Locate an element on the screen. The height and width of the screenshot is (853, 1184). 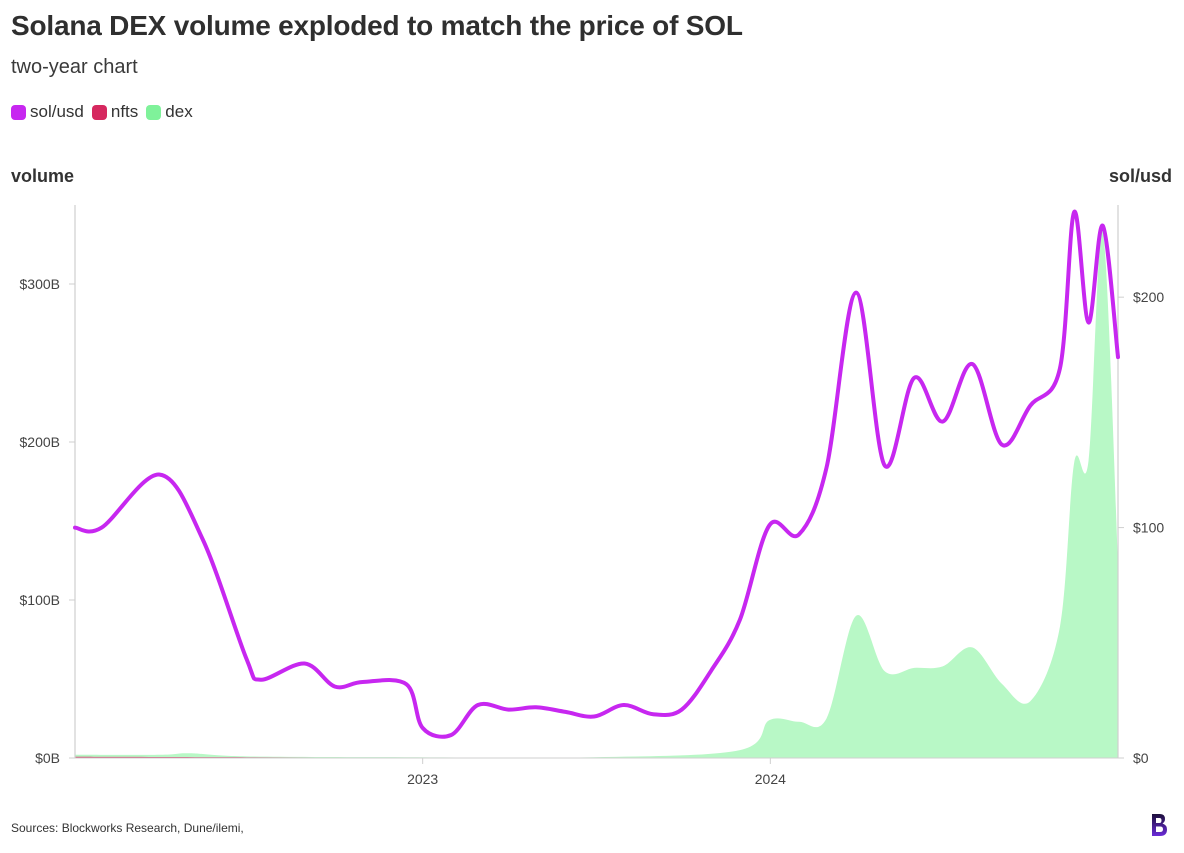
legend-item-nfts: nfts is located at coordinates (115, 112).